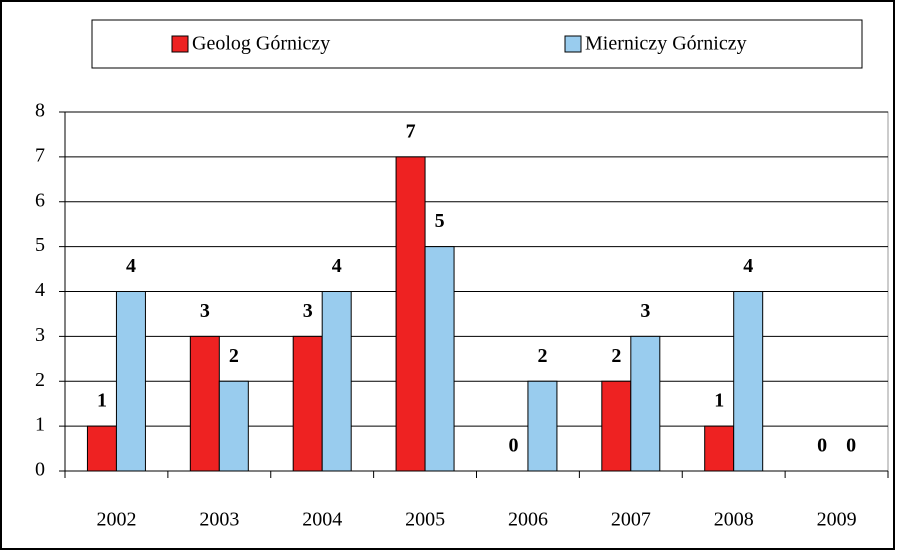  Describe the element at coordinates (425, 520) in the screenshot. I see `x-tick-label: 2005` at that location.